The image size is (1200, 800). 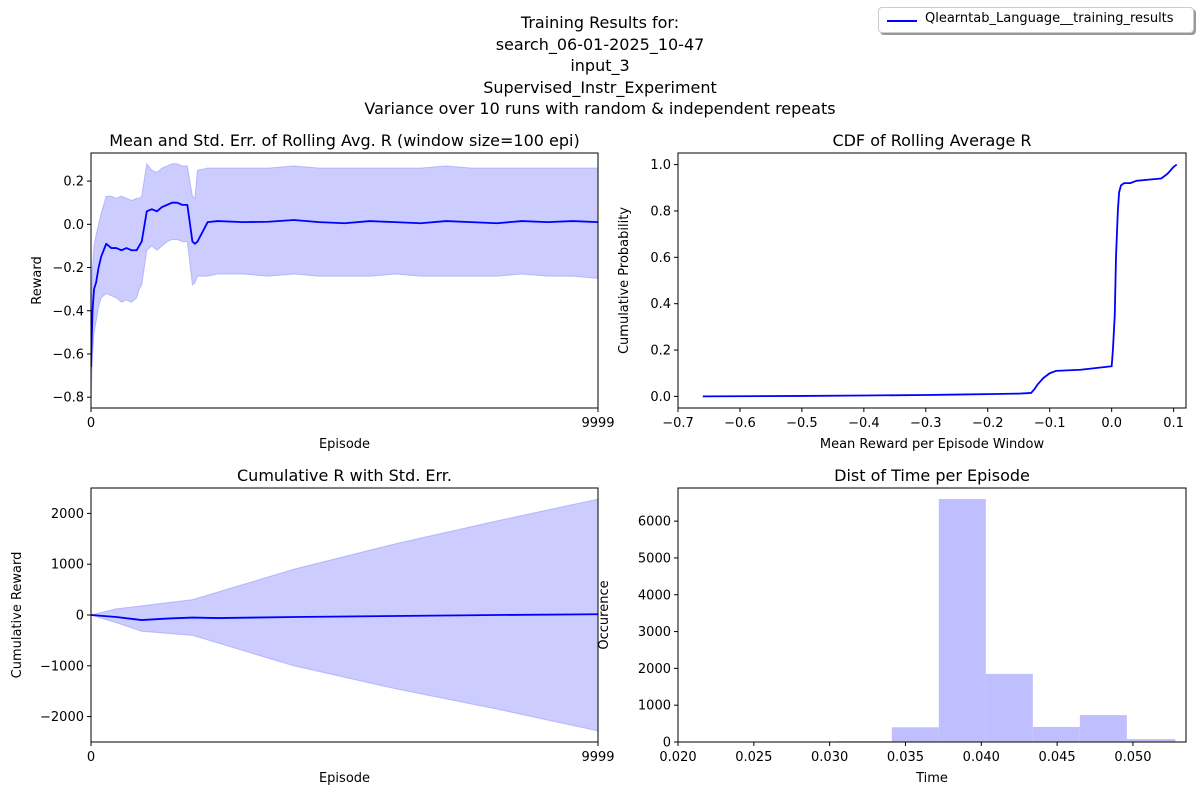 What do you see at coordinates (802, 423) in the screenshot?
I see `cdf-x-tick-label: −0.5` at bounding box center [802, 423].